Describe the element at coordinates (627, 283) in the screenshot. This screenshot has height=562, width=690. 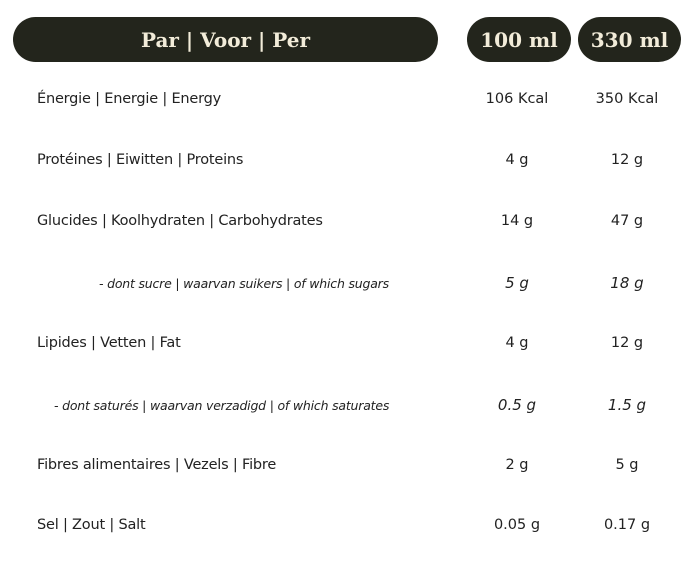
I see `value-330ml: 18 g` at that location.